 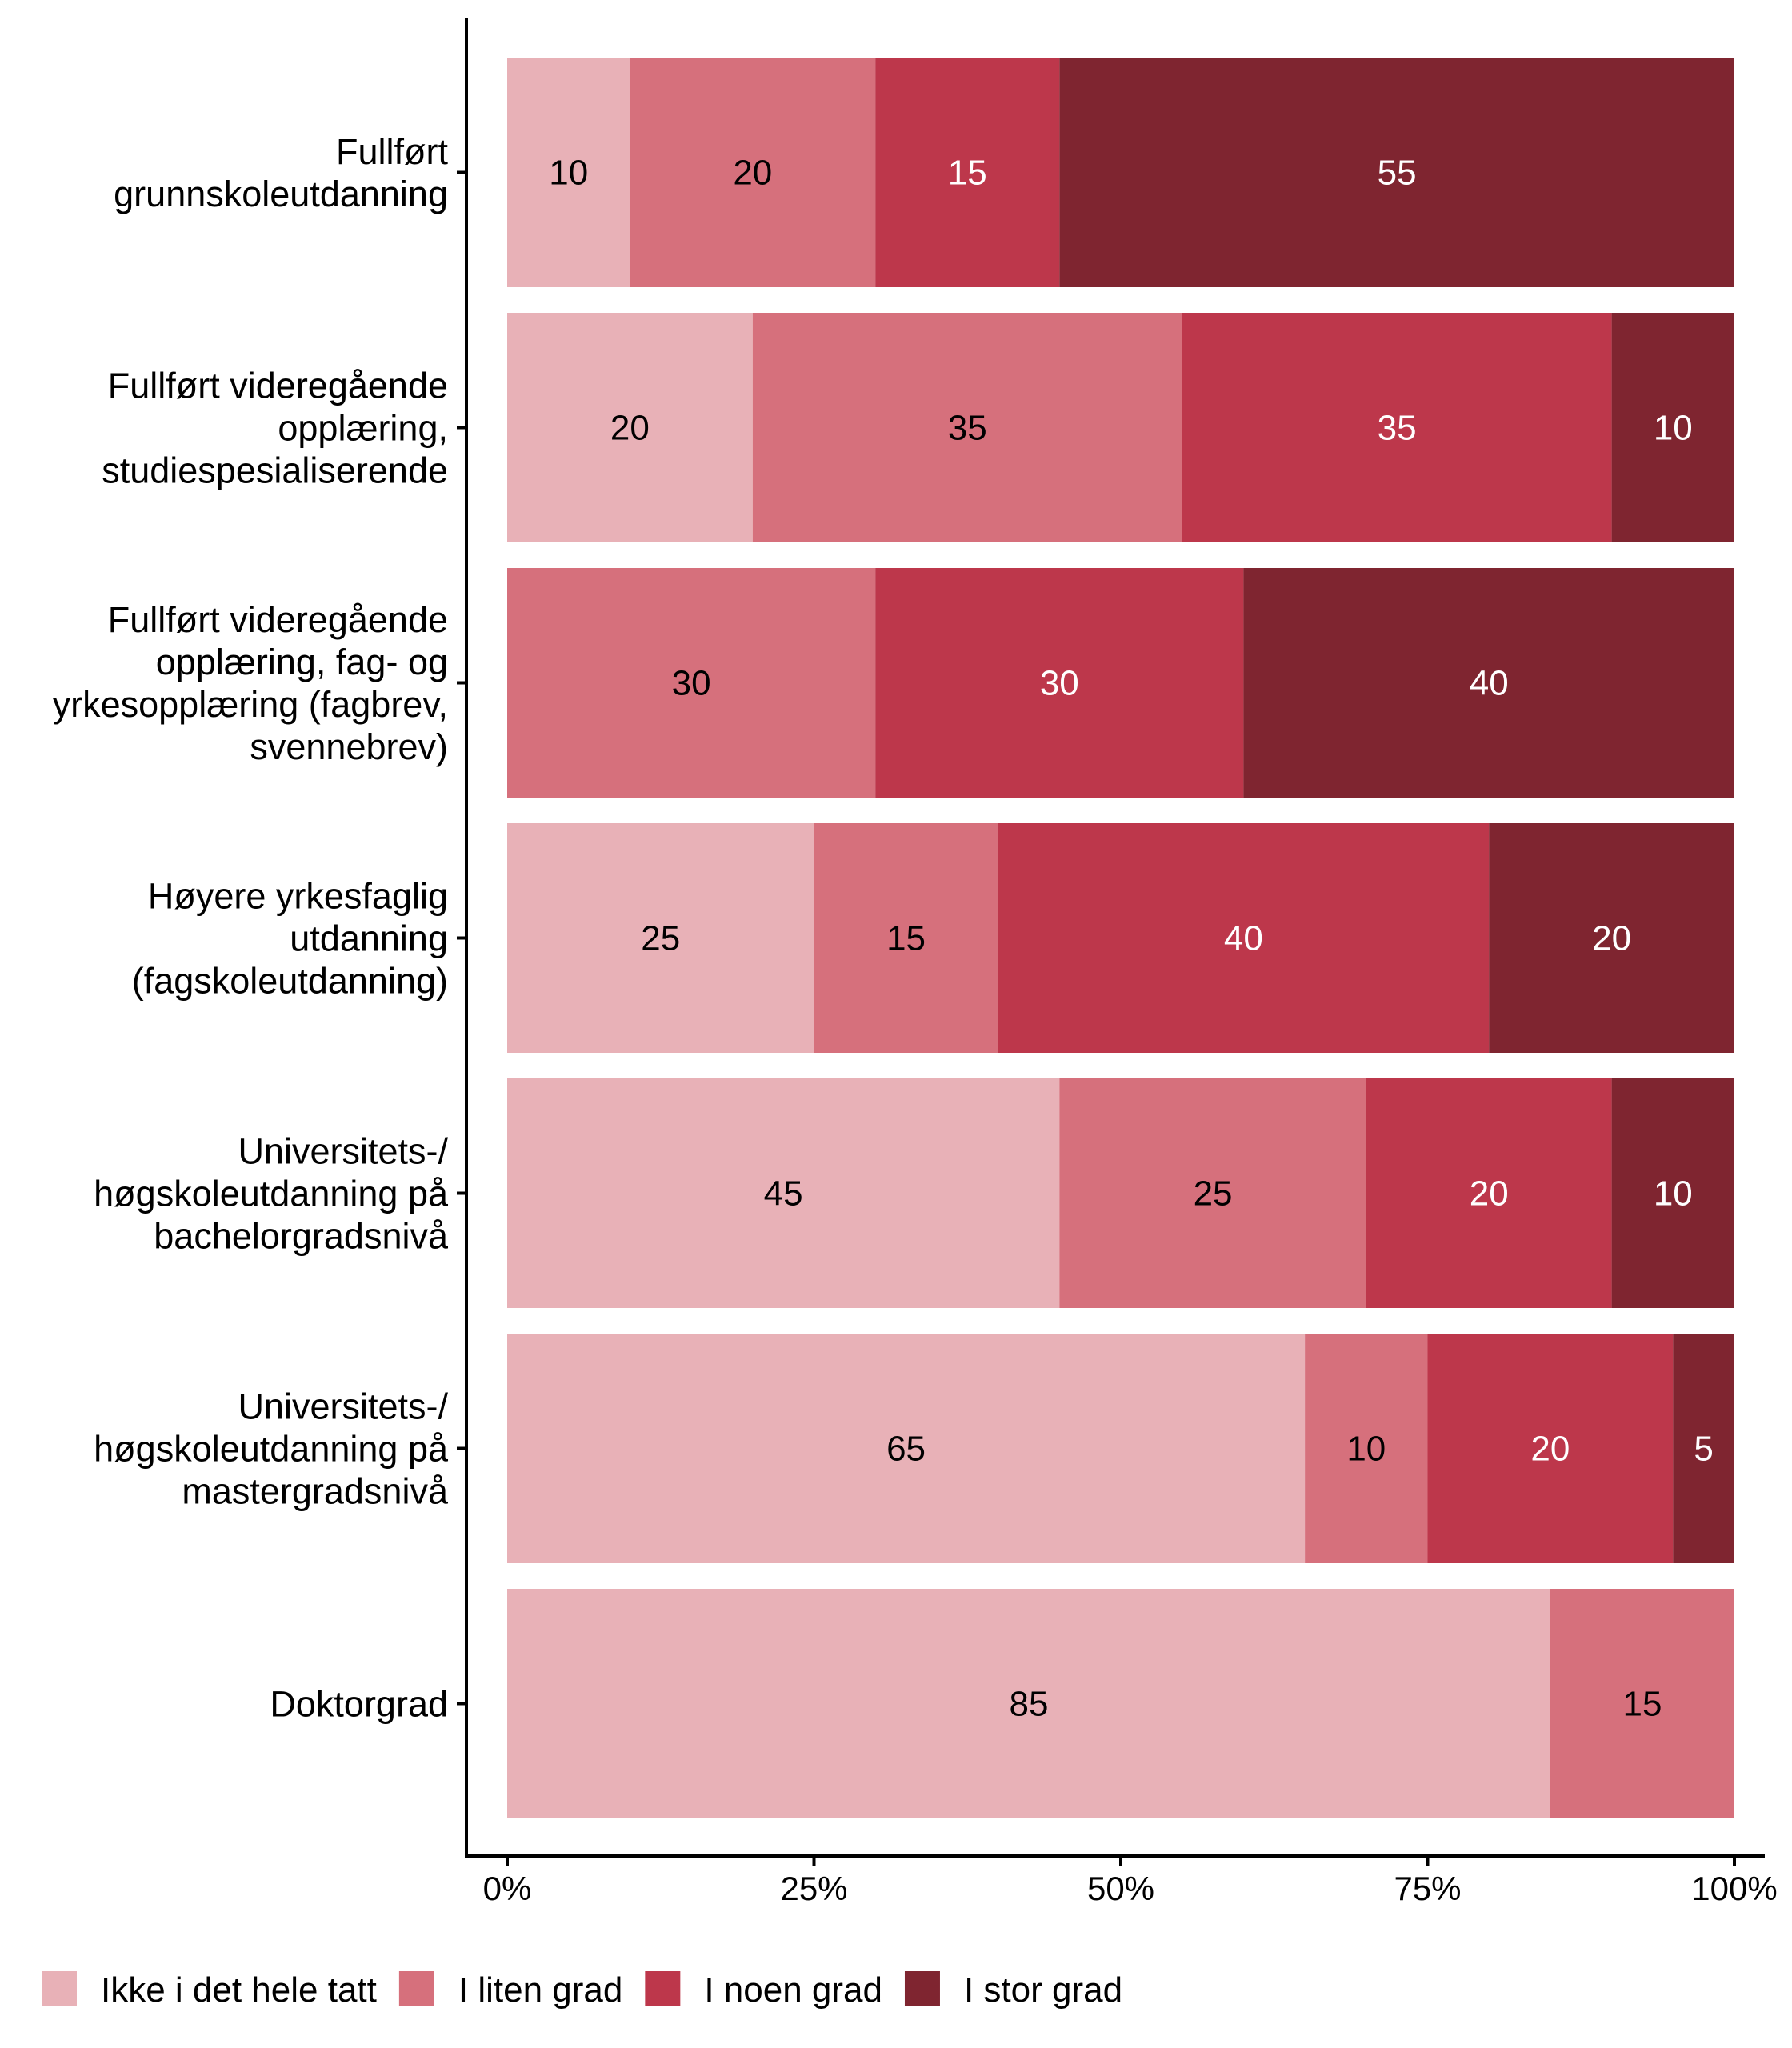 I want to click on data-label: 5, so click(x=1703, y=1449).